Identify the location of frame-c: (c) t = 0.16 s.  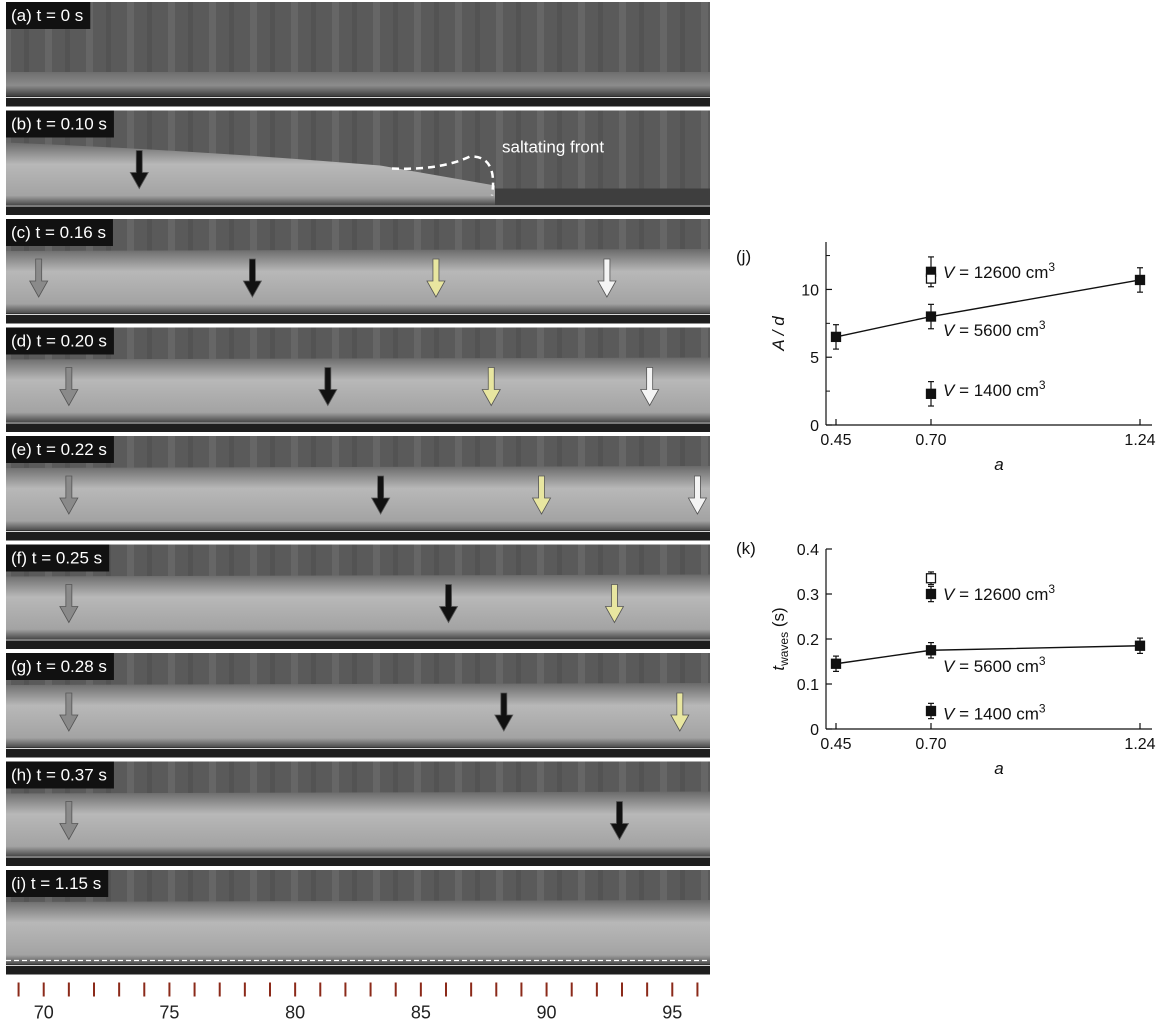
(358, 271).